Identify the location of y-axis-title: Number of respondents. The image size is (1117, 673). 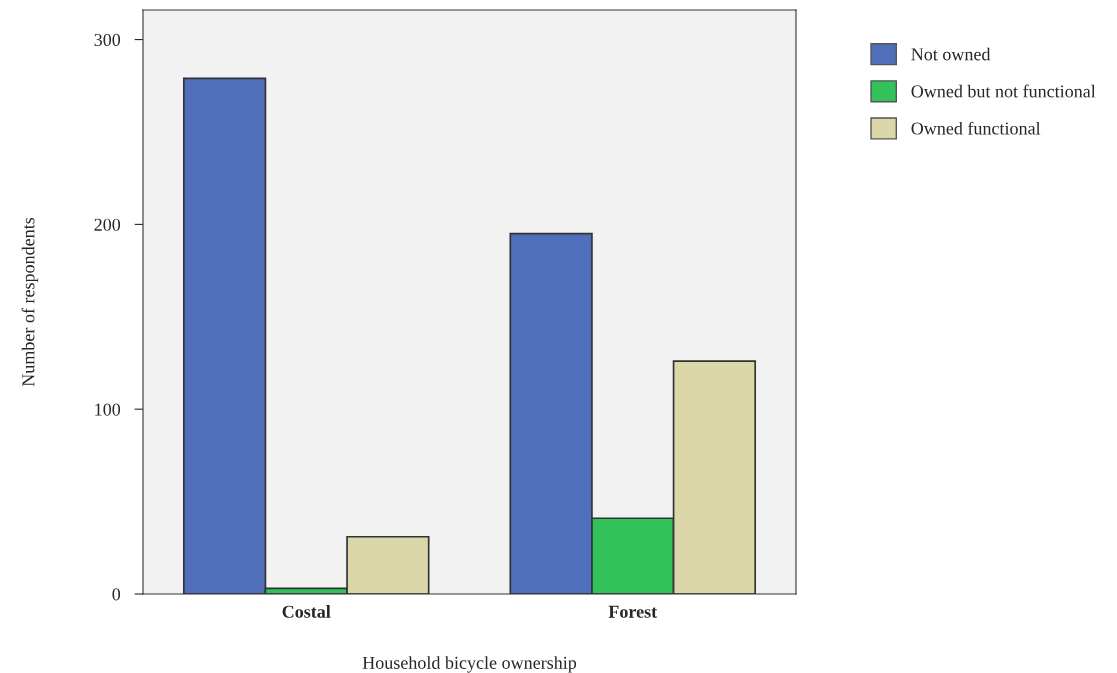
(30, 302).